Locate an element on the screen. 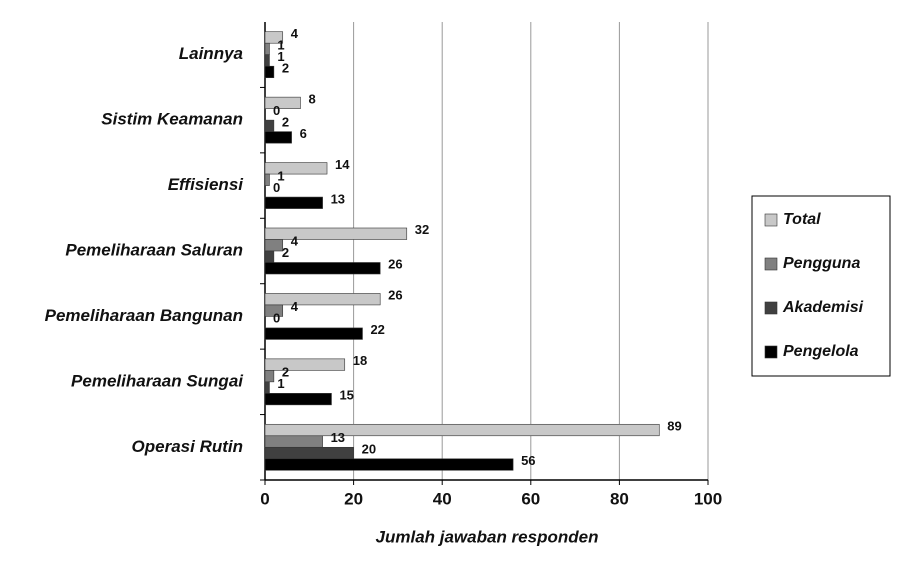  data-label: 15 is located at coordinates (346, 395).